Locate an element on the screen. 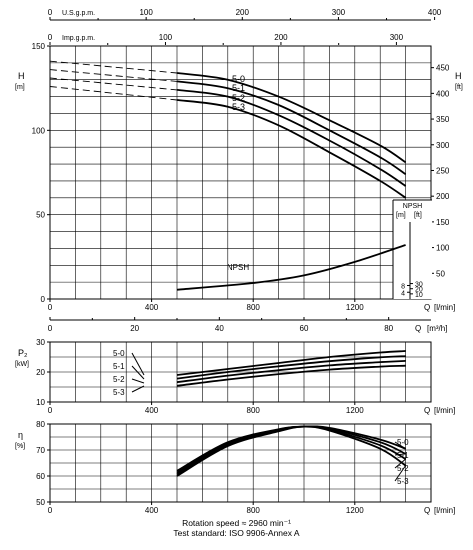 The width and height of the screenshot is (473, 550). impgpm-tick-label: 200 is located at coordinates (281, 37).